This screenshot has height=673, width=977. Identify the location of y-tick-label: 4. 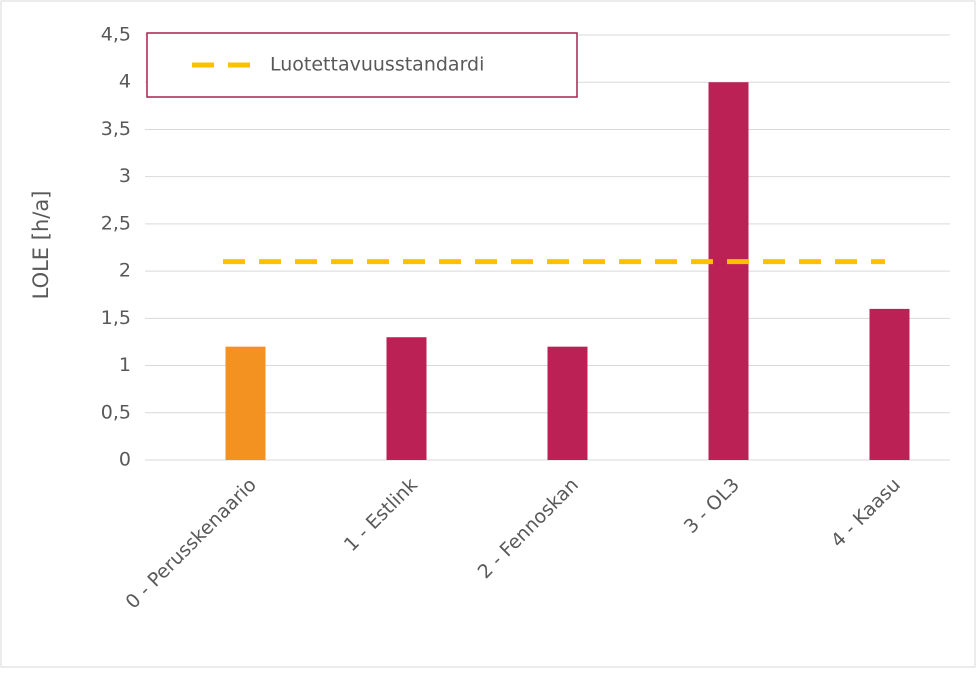
(125, 82).